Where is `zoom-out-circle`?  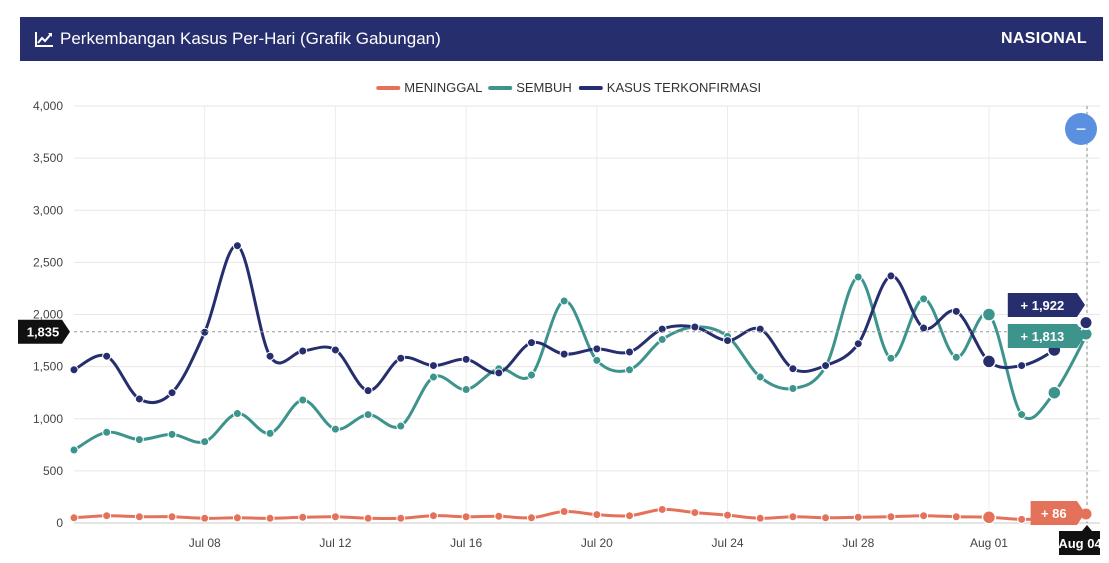
zoom-out-circle is located at coordinates (1081, 129).